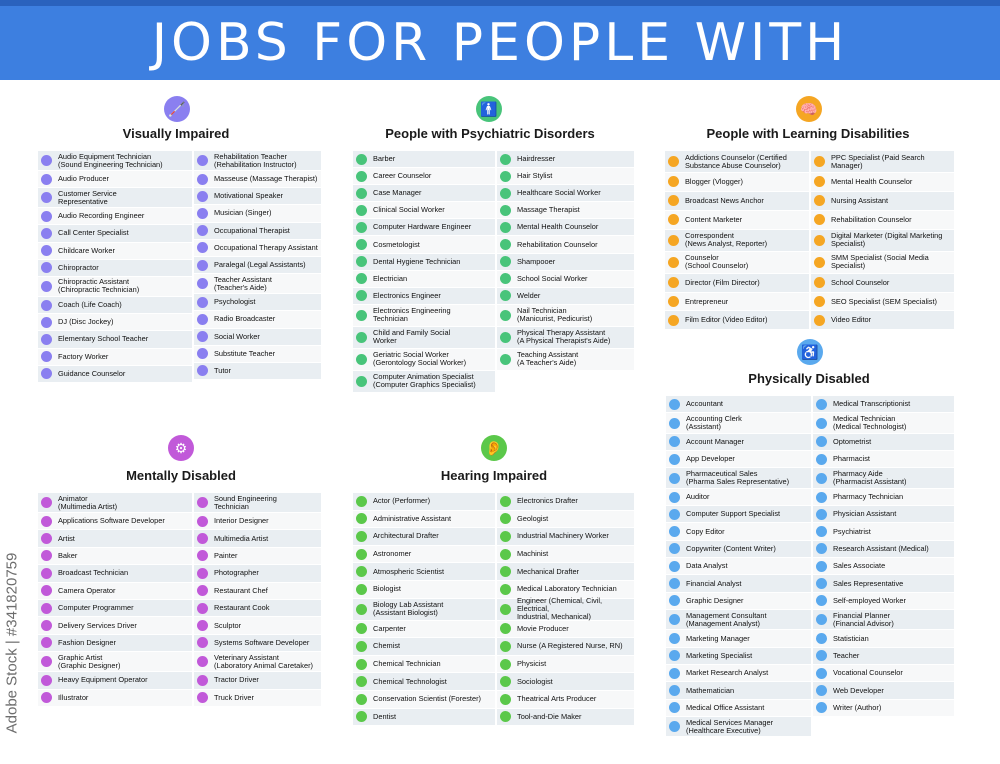  What do you see at coordinates (424, 211) in the screenshot?
I see `job-item: Clinical Social Worker` at bounding box center [424, 211].